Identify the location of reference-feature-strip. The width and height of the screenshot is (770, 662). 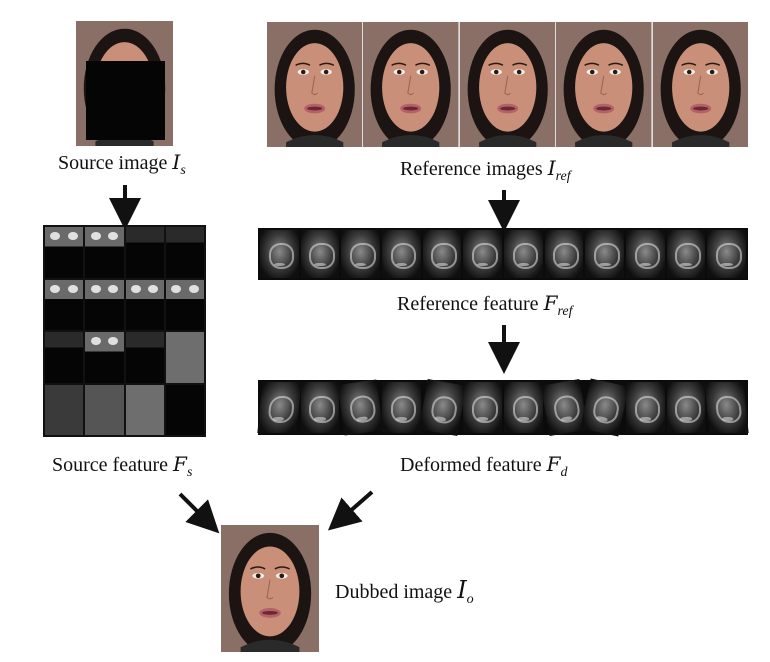
(503, 254).